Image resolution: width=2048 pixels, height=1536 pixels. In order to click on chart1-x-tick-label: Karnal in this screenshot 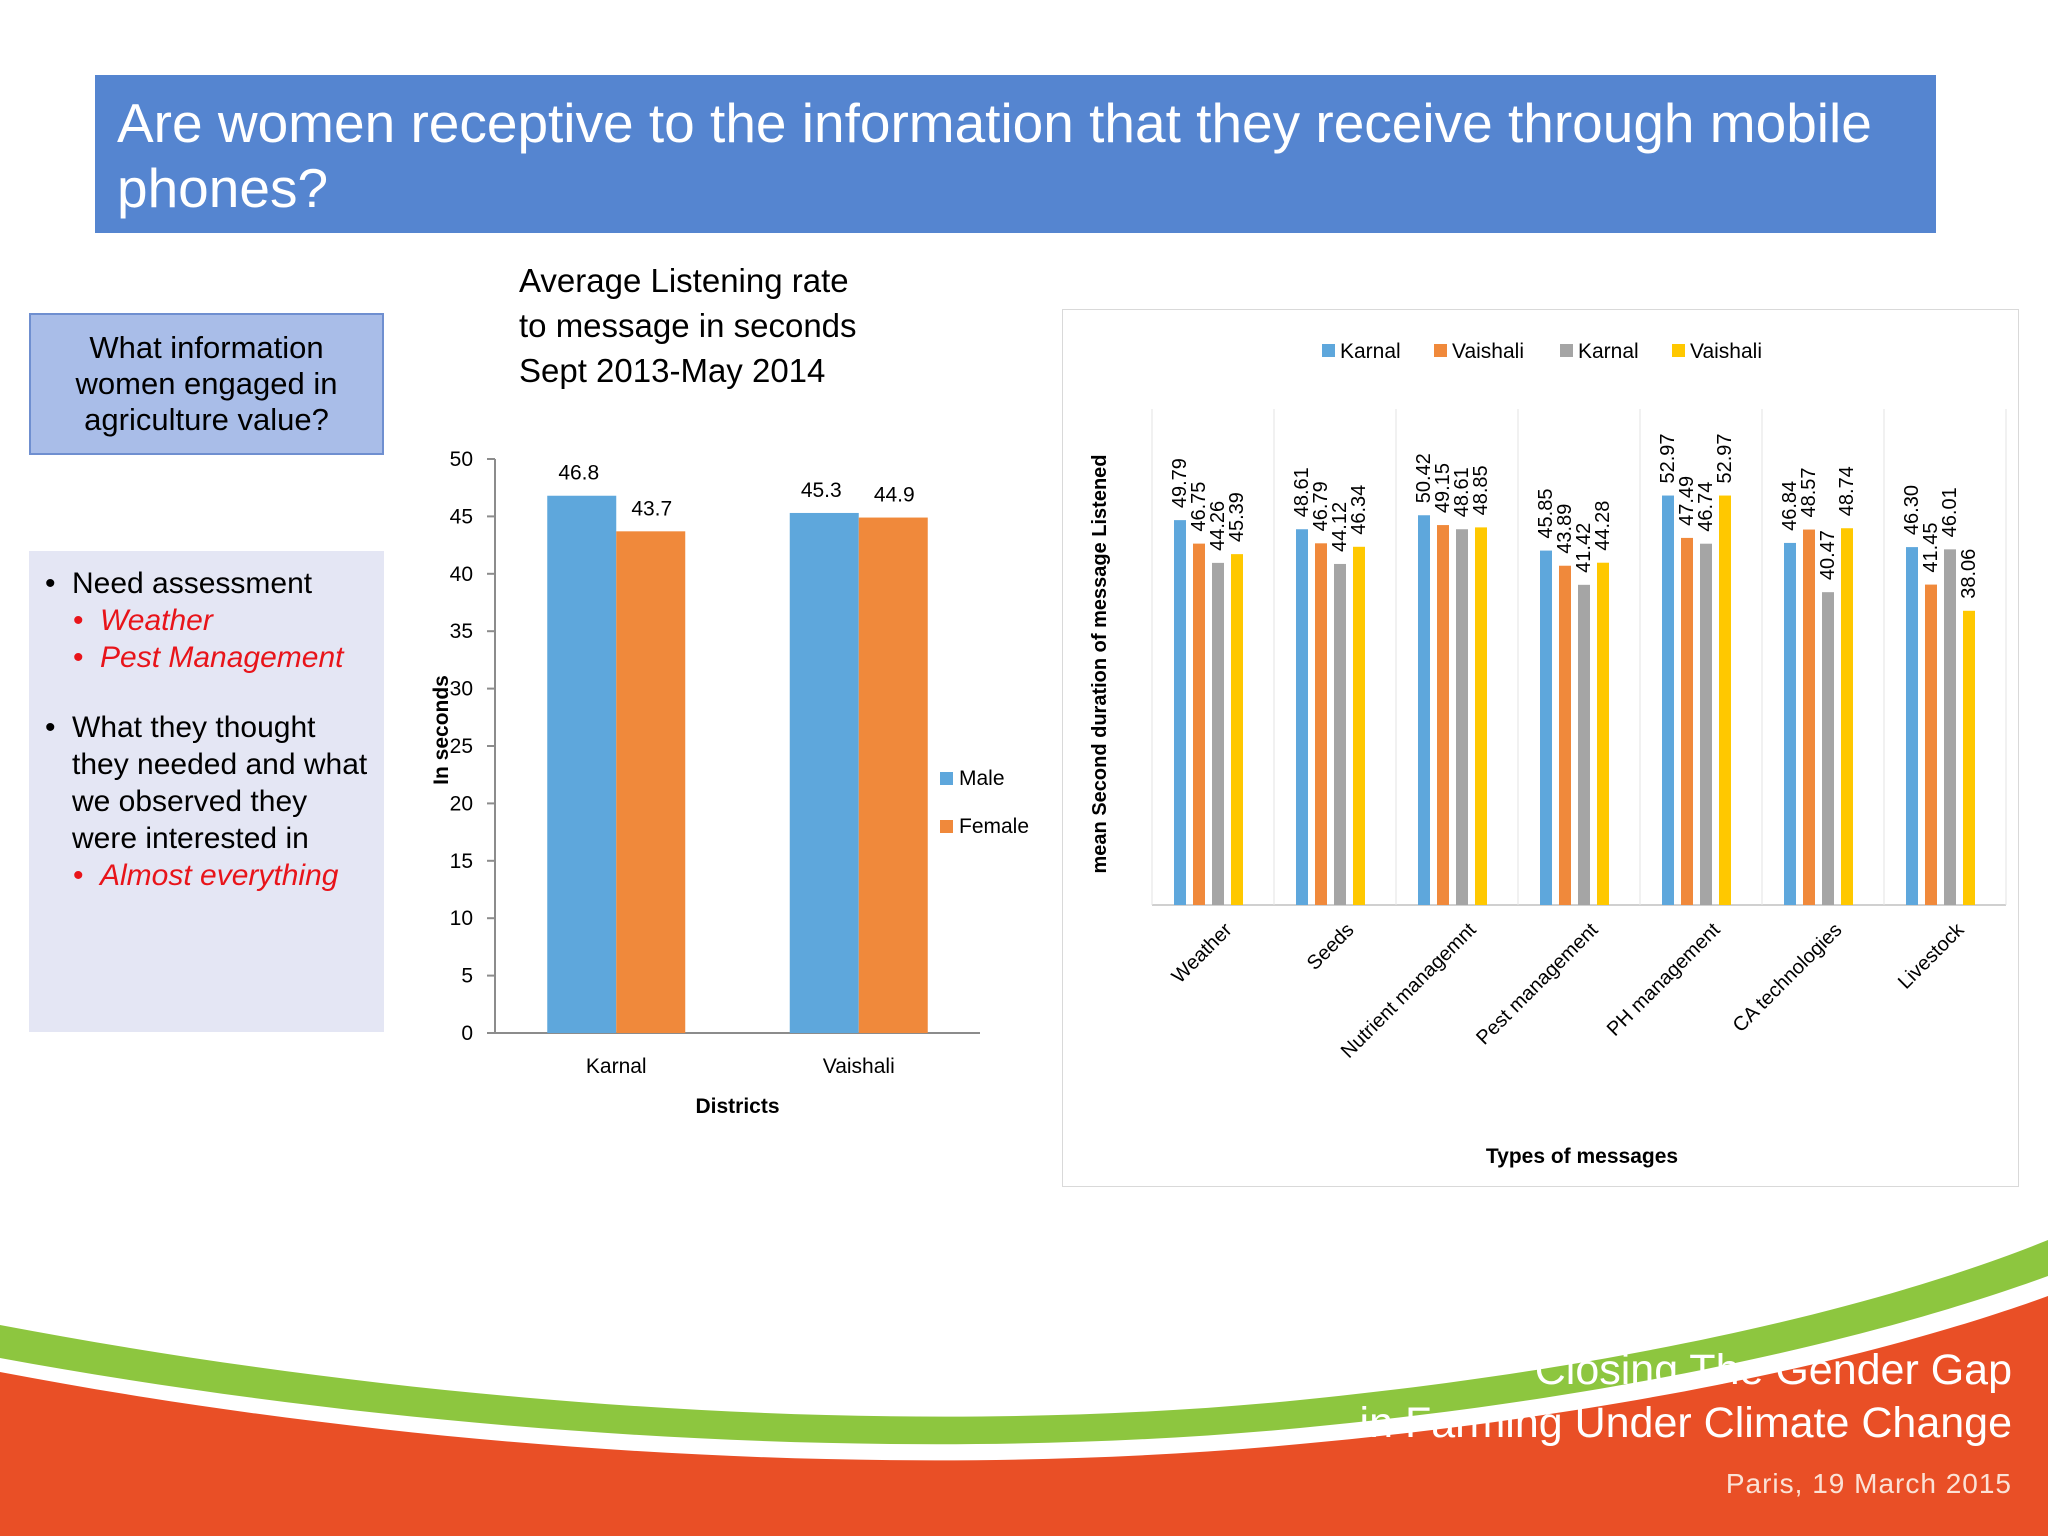, I will do `click(616, 1066)`.